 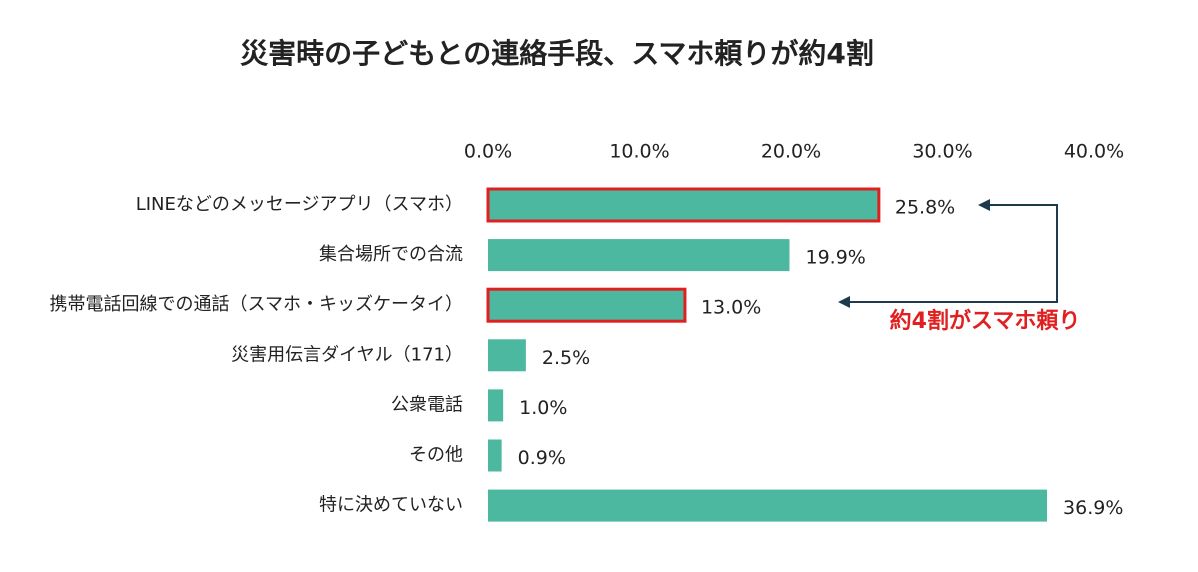 What do you see at coordinates (391, 505) in the screenshot?
I see `category-label: 特に決めていない` at bounding box center [391, 505].